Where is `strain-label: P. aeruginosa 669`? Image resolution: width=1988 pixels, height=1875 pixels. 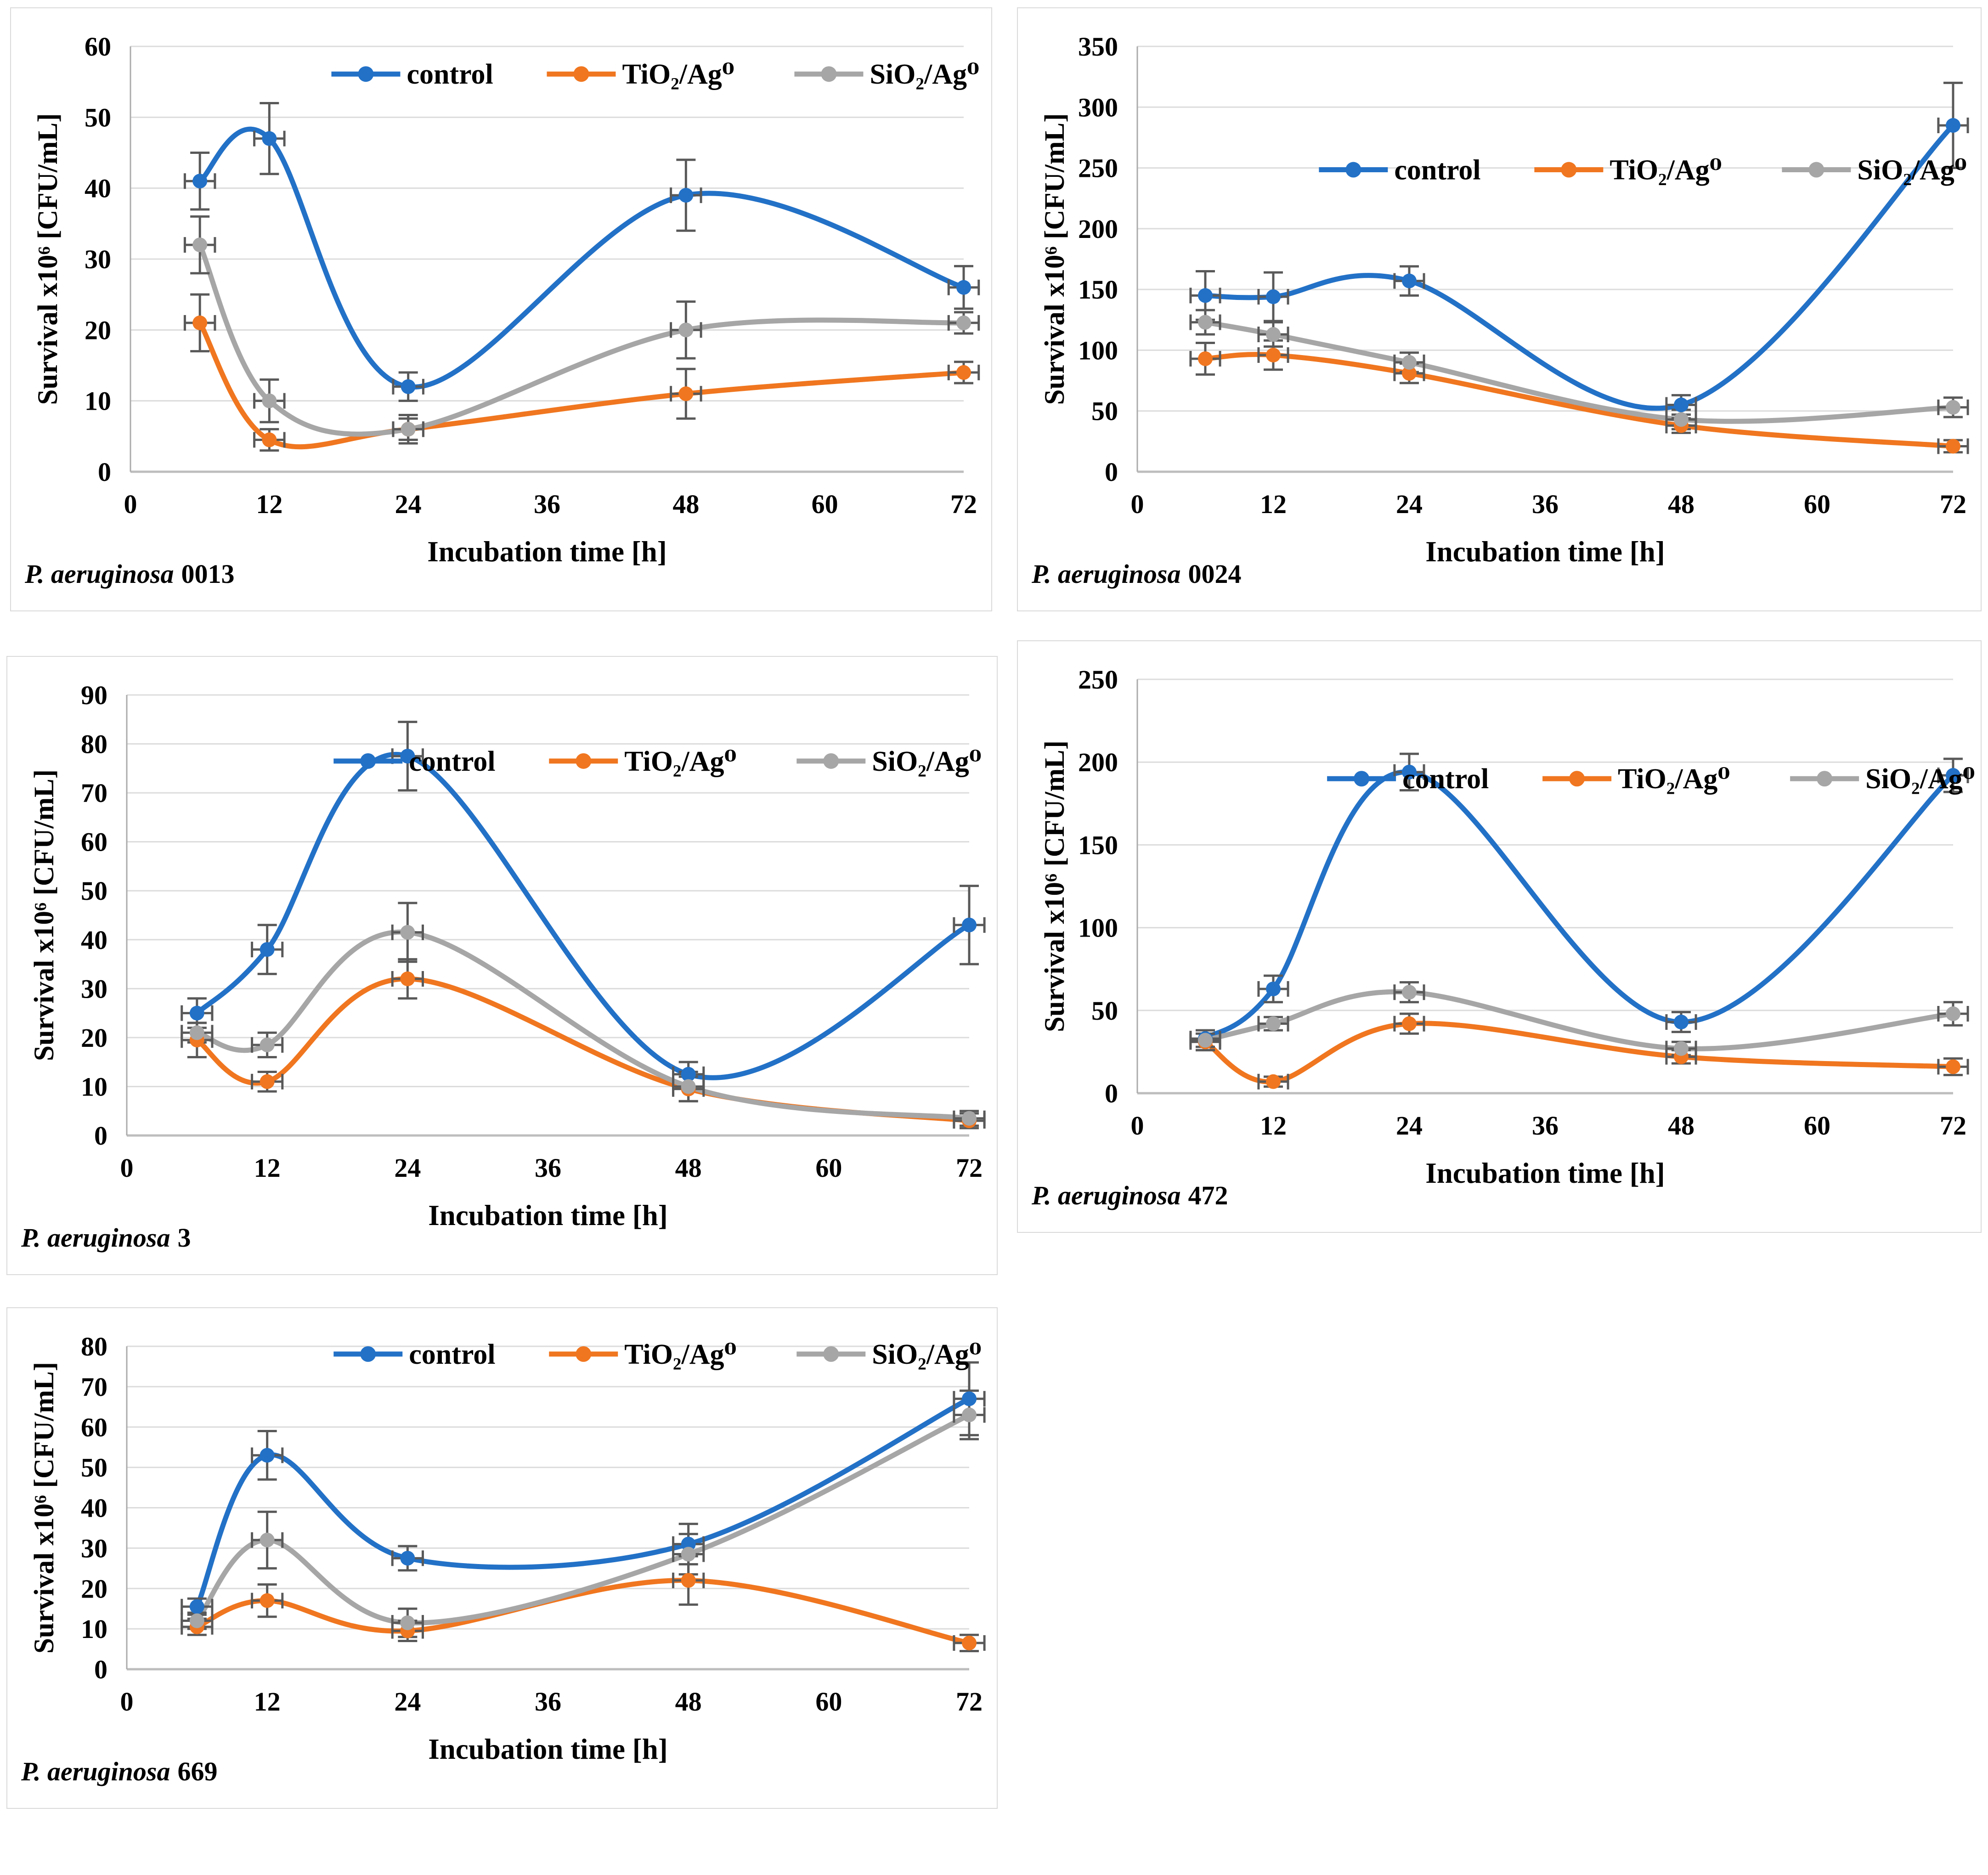 strain-label: P. aeruginosa 669 is located at coordinates (119, 1771).